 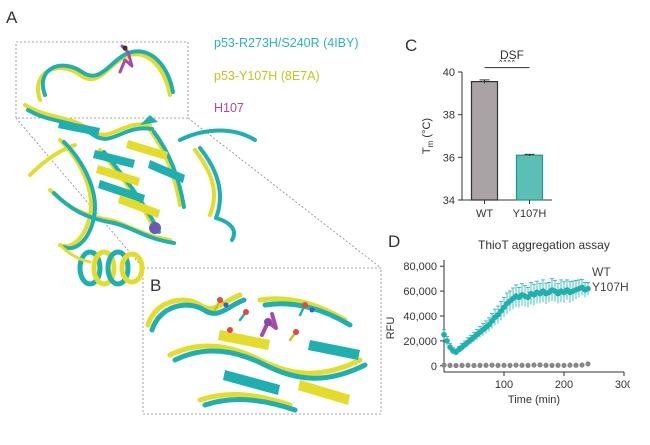 I want to click on legend-h107-label: H107, so click(x=229, y=108).